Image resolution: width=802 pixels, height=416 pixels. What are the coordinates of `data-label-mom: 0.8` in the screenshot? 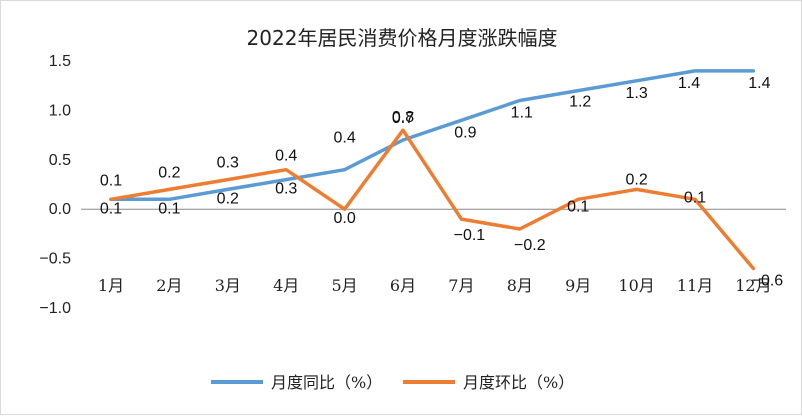 It's located at (403, 117).